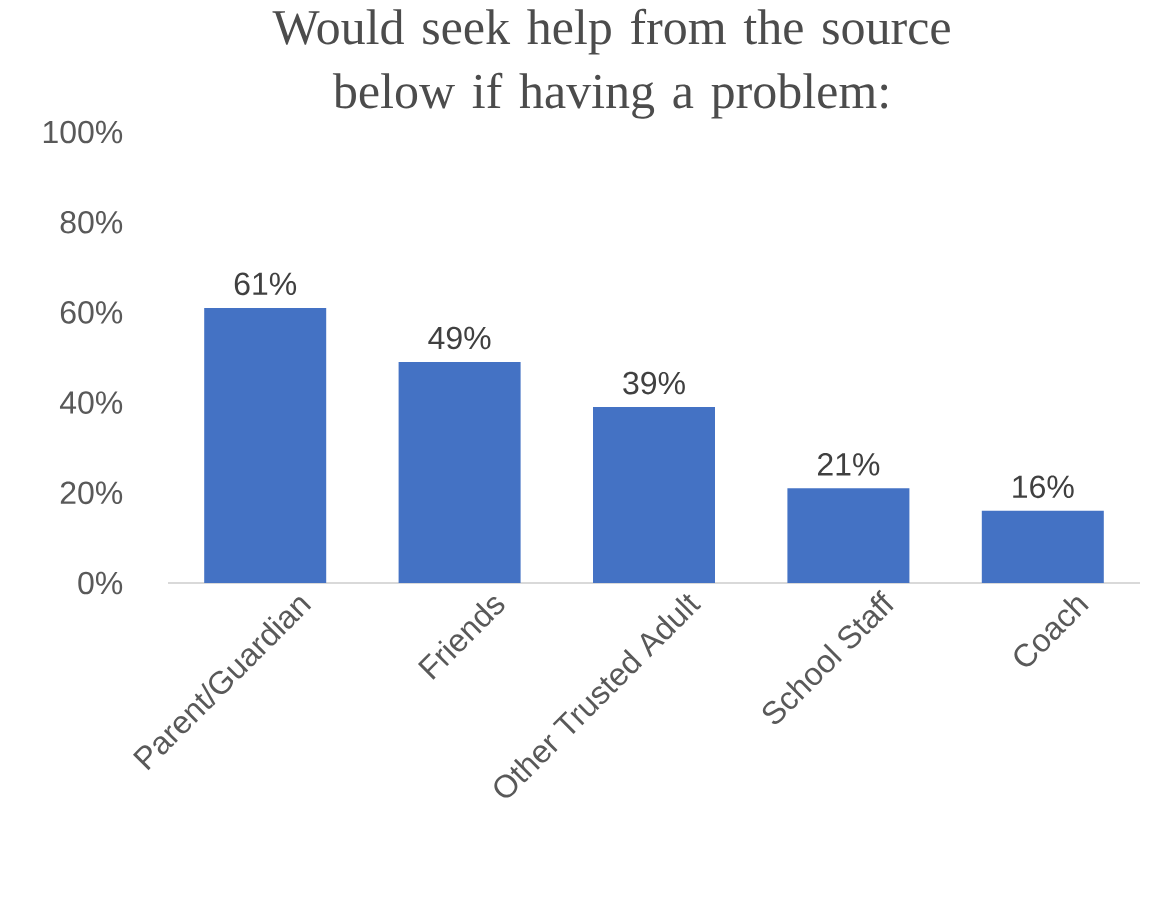  What do you see at coordinates (611, 63) in the screenshot?
I see `chart-title: Would seek help from the source below if having a problem:` at bounding box center [611, 63].